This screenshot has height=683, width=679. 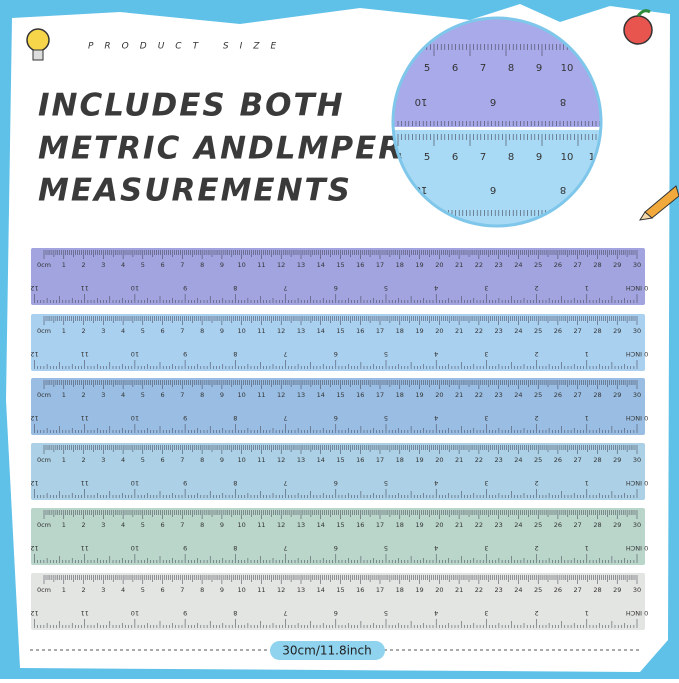 I want to click on mag-cm-label: 9, so click(x=539, y=157).